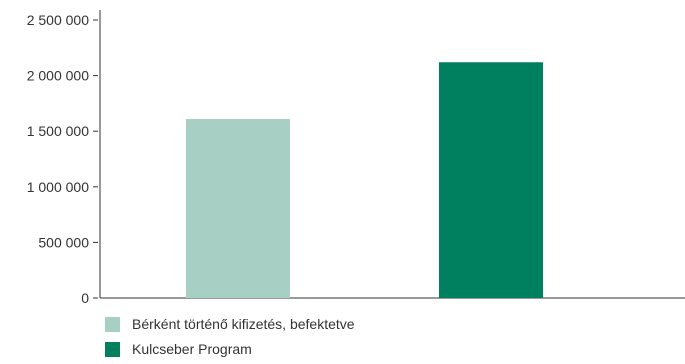  I want to click on y-tick-label: 0, so click(85, 298).